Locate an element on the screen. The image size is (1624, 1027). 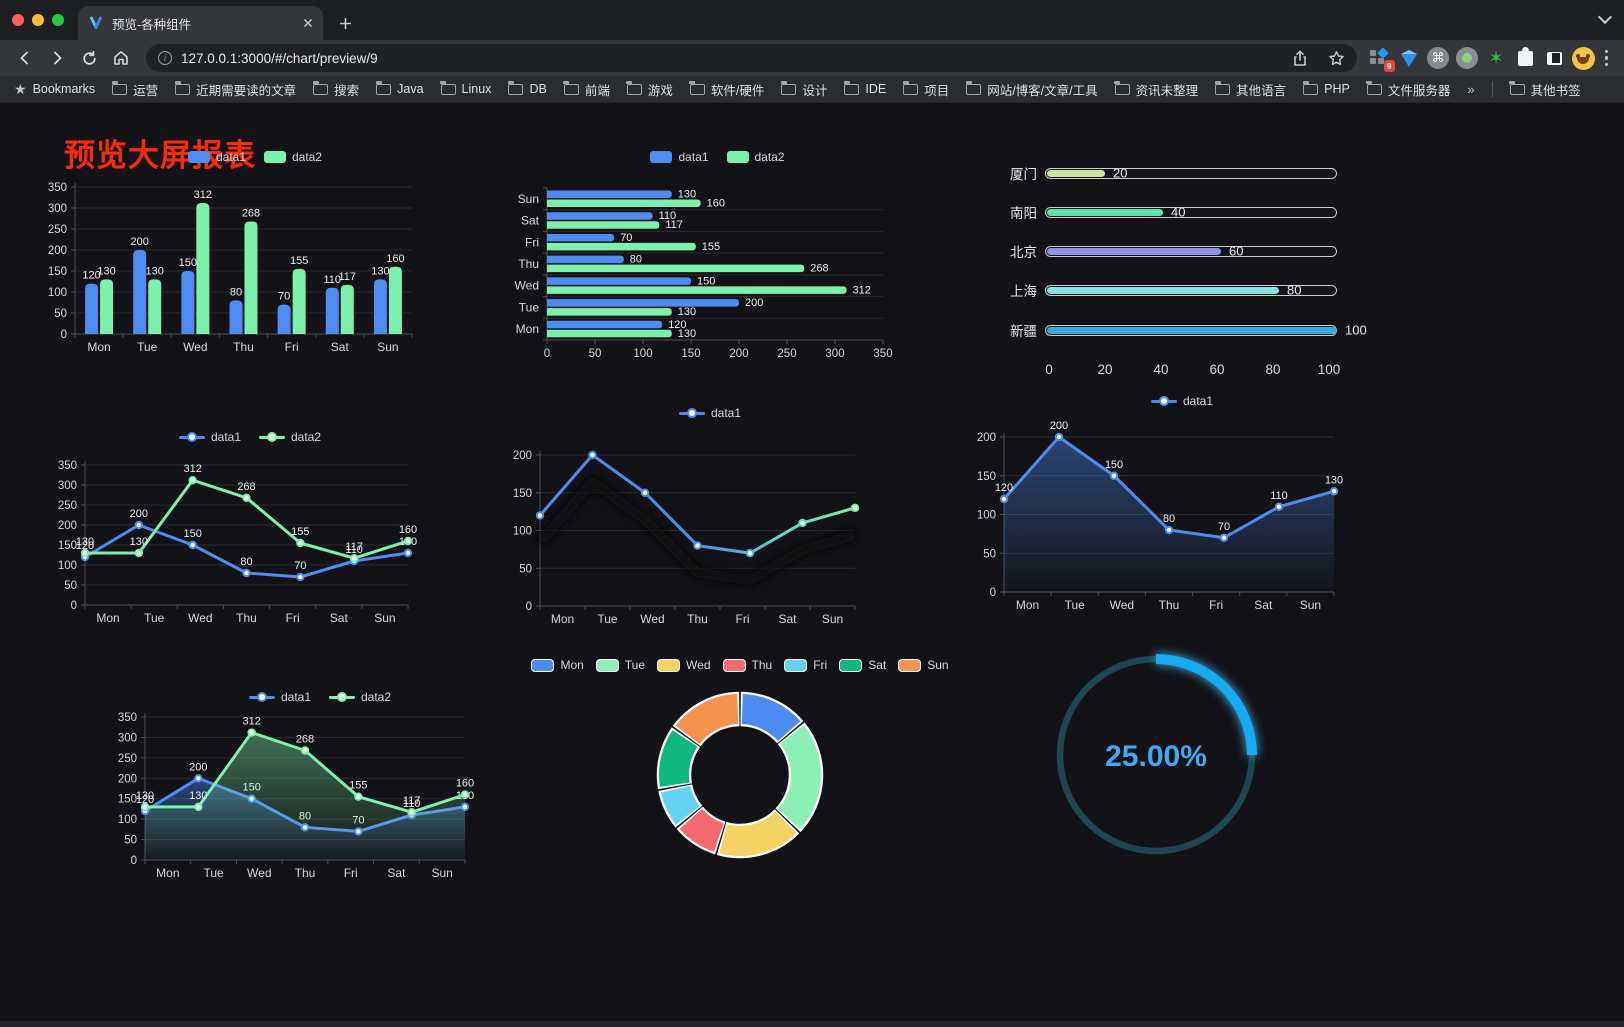
bookmark-folder: 前端 is located at coordinates (586, 89).